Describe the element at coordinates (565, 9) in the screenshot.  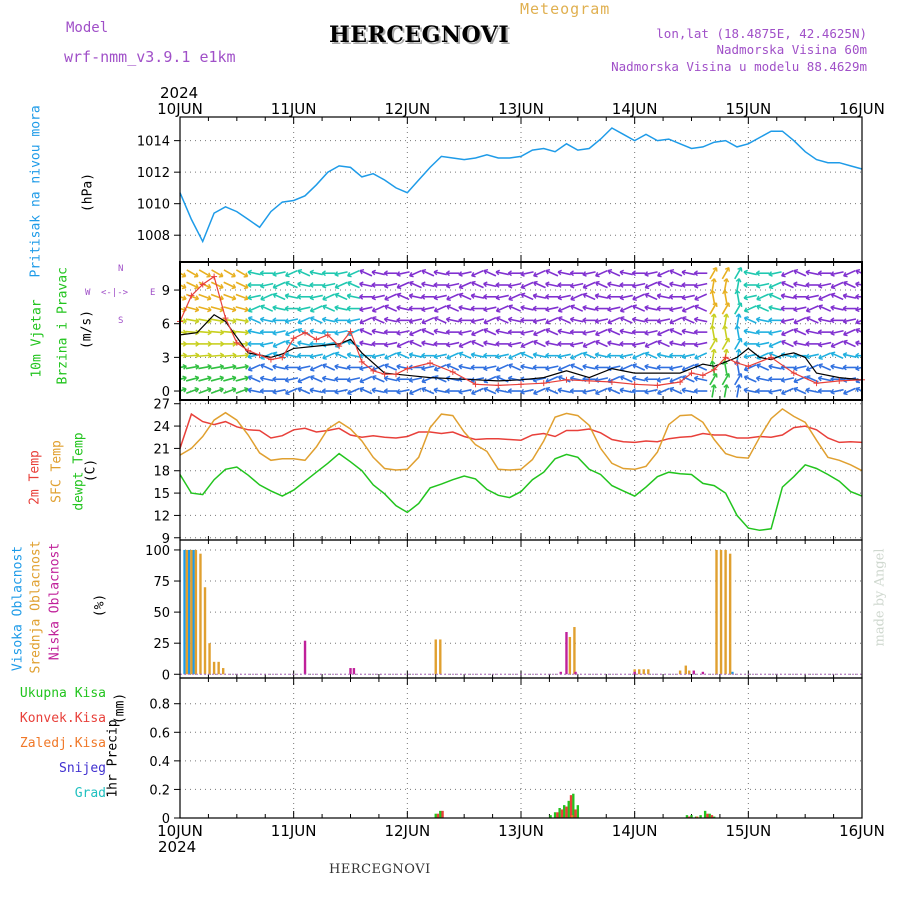
I see `meteogram-subtitle: Meteogram` at that location.